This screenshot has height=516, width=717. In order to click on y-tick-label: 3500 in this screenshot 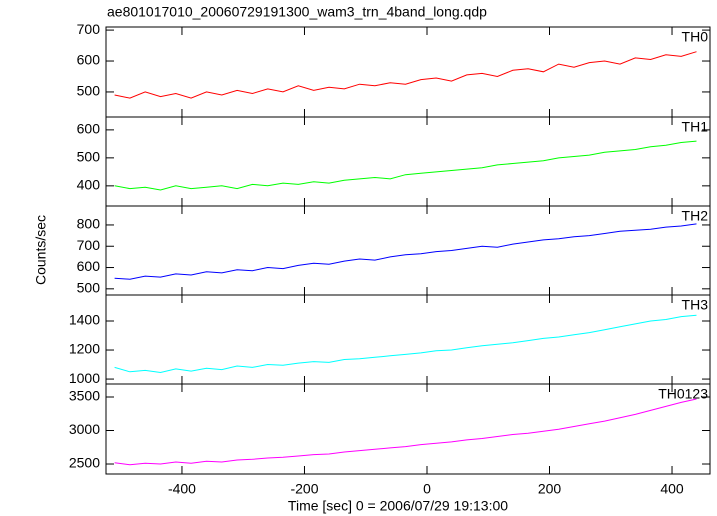, I will do `click(84, 396)`.